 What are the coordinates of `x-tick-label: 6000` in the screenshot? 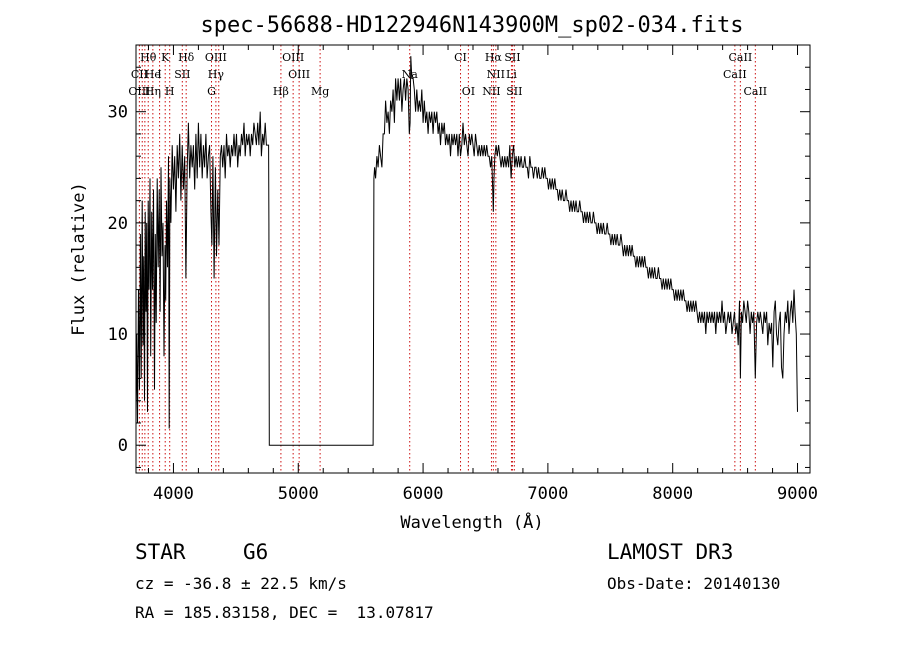 It's located at (423, 494).